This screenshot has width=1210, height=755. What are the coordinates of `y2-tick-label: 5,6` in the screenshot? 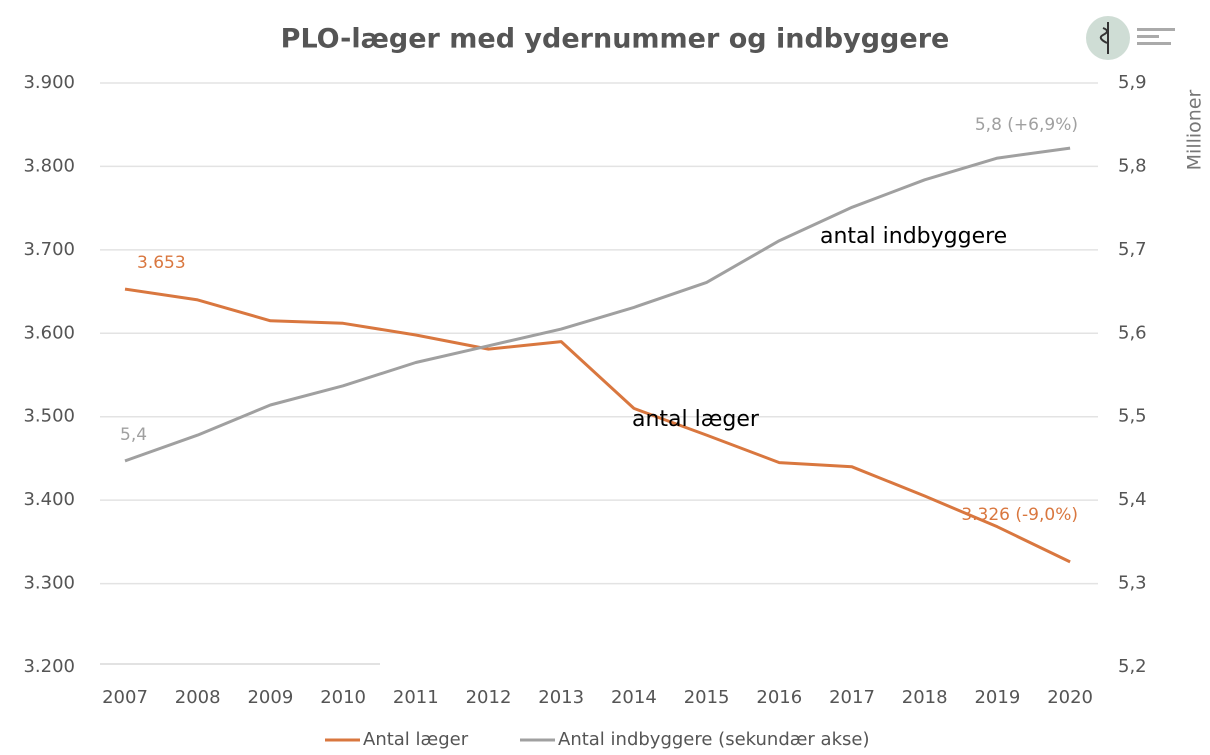 It's located at (1132, 332).